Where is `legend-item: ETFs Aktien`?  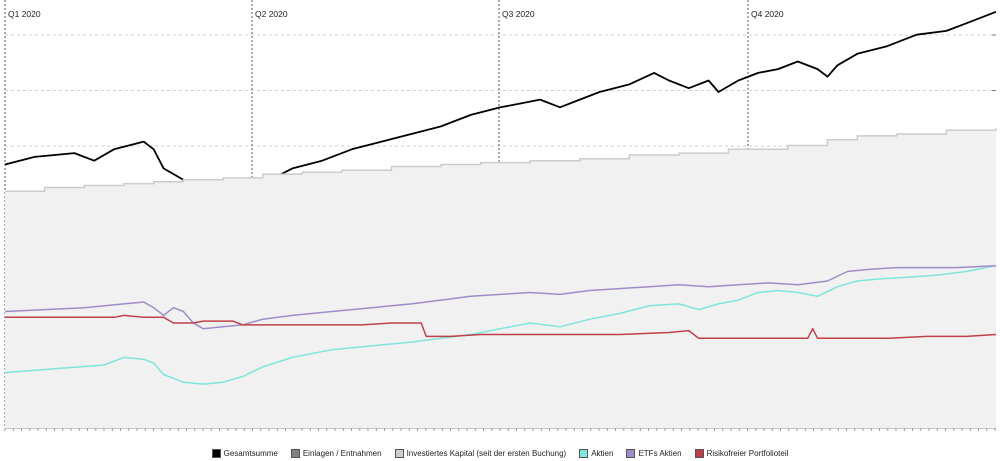 legend-item: ETFs Aktien is located at coordinates (654, 453).